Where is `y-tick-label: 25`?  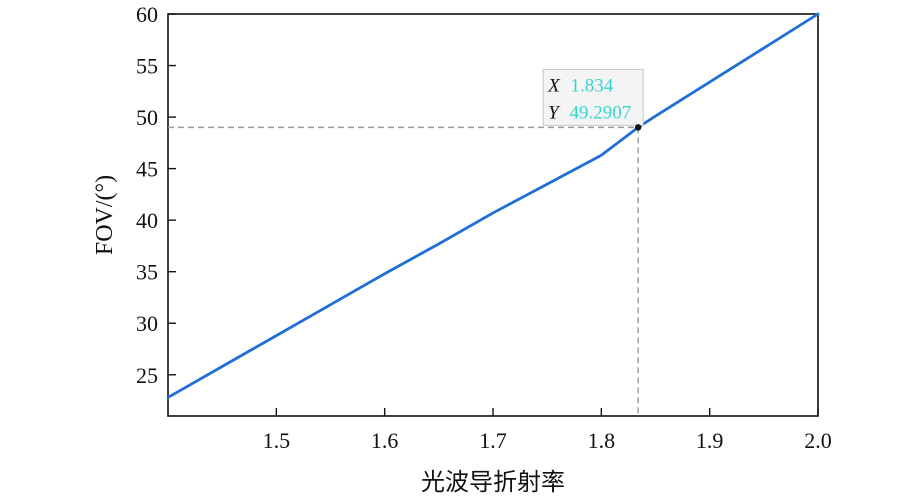
y-tick-label: 25 is located at coordinates (147, 375).